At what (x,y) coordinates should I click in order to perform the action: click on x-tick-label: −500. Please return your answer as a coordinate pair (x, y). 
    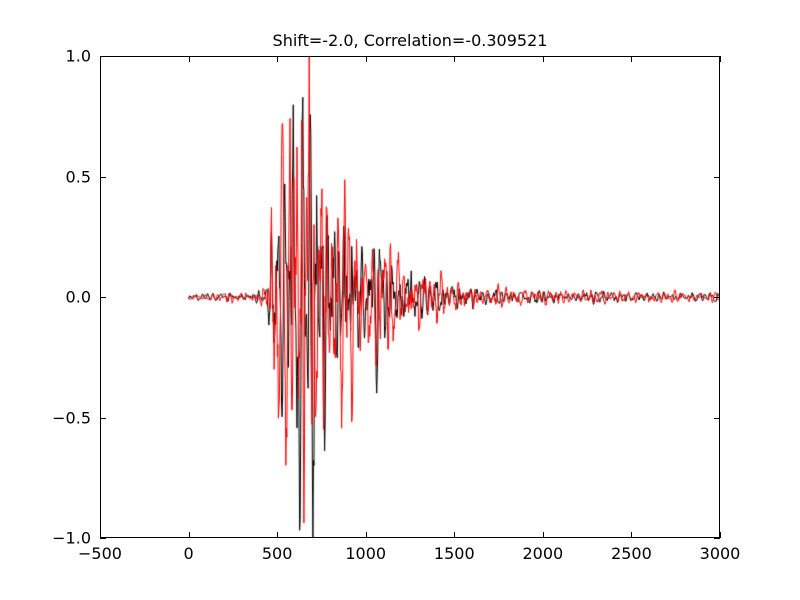
    Looking at the image, I should click on (100, 553).